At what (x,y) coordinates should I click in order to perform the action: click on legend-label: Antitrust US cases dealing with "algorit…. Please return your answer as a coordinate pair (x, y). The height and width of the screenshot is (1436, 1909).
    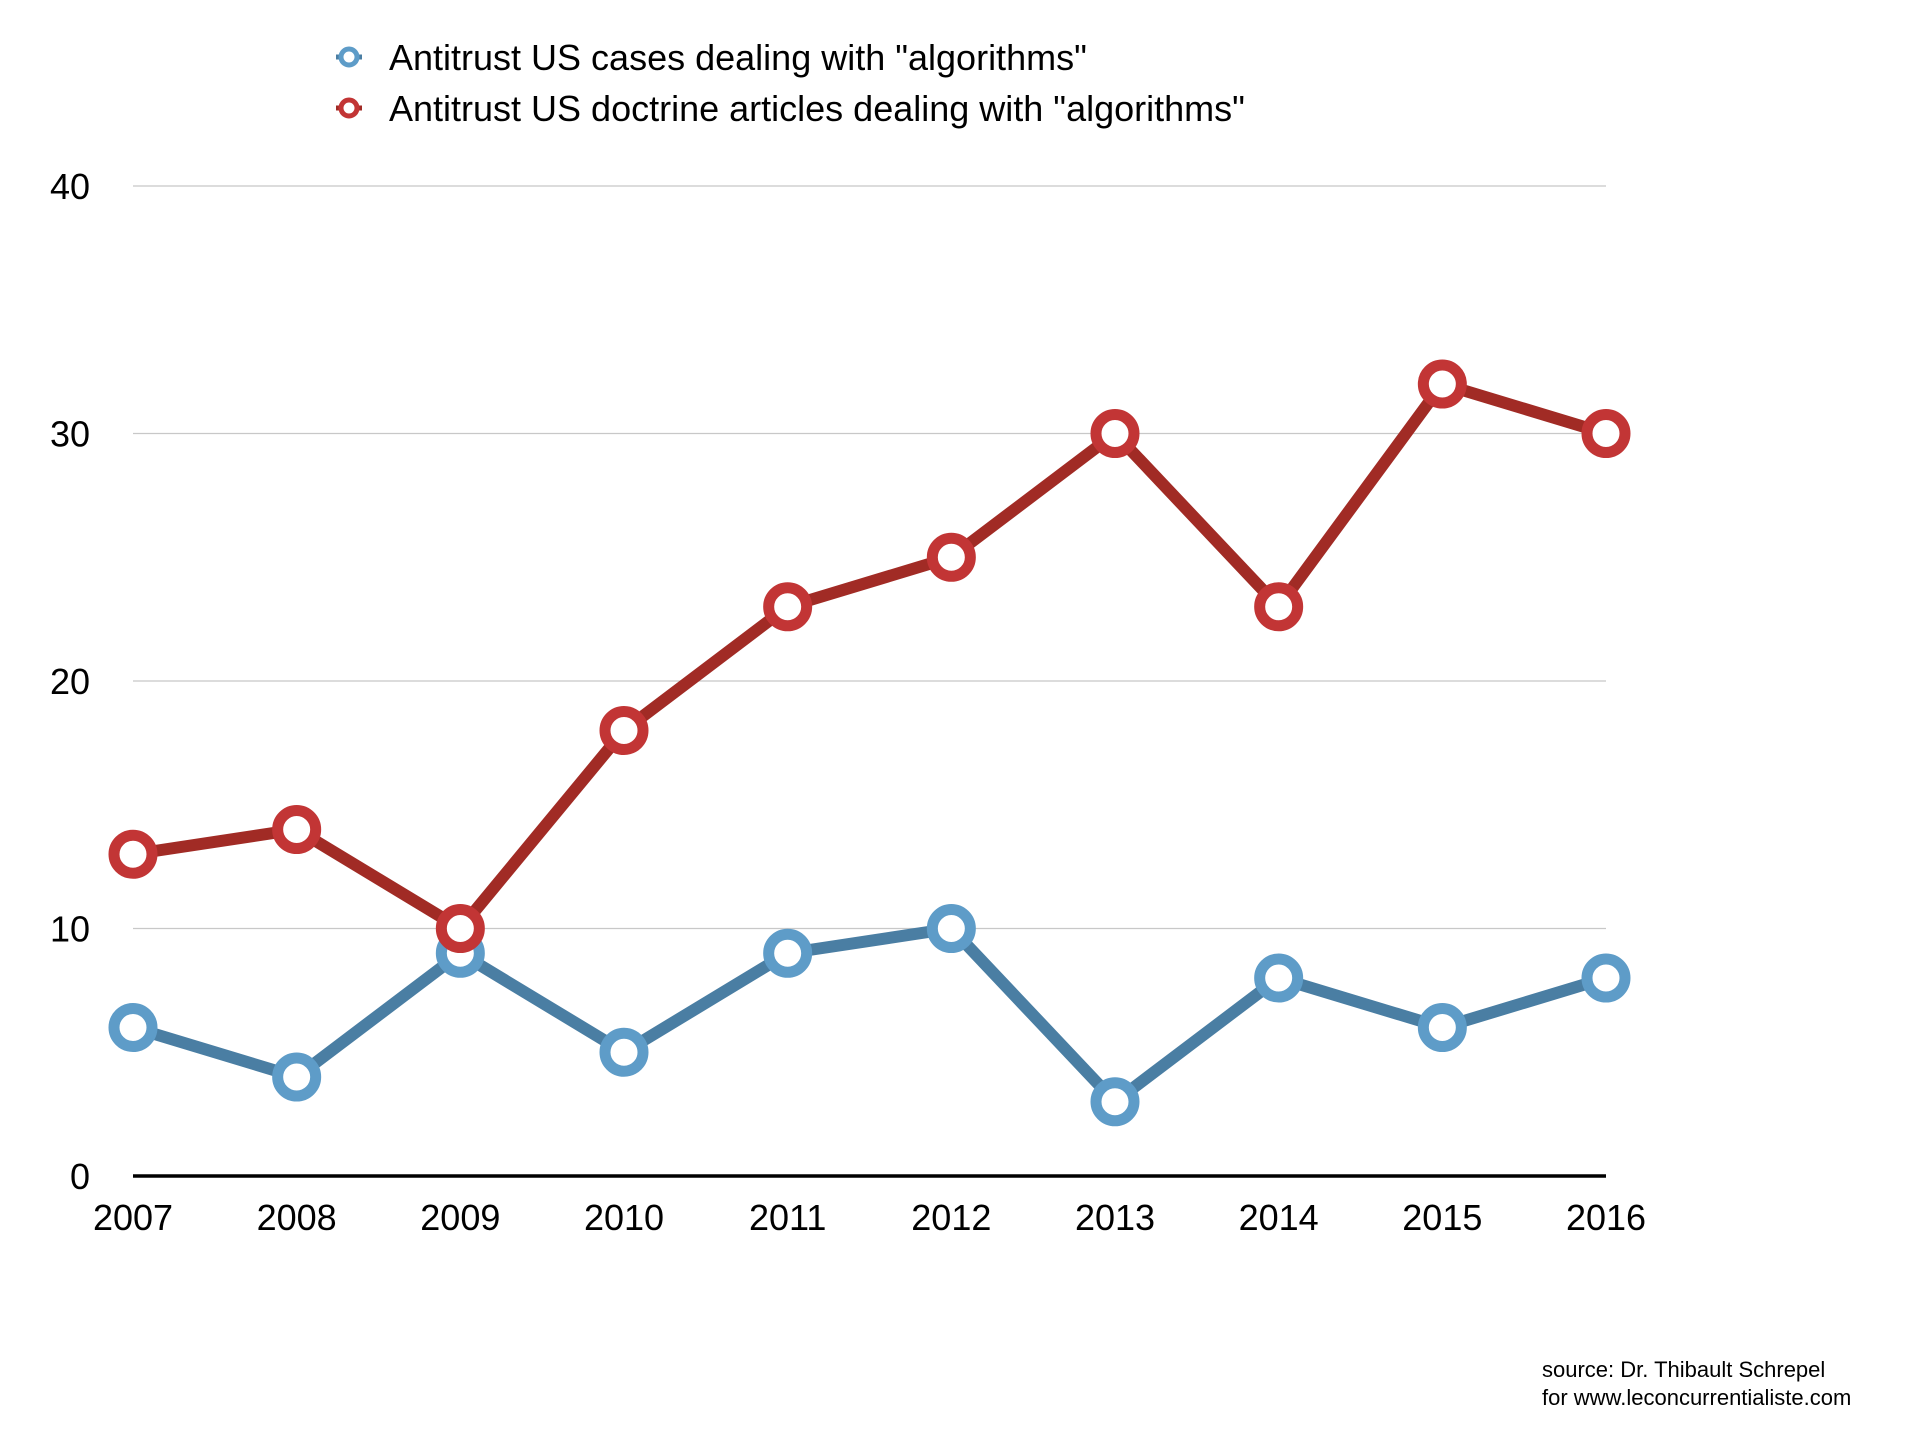
    Looking at the image, I should click on (738, 57).